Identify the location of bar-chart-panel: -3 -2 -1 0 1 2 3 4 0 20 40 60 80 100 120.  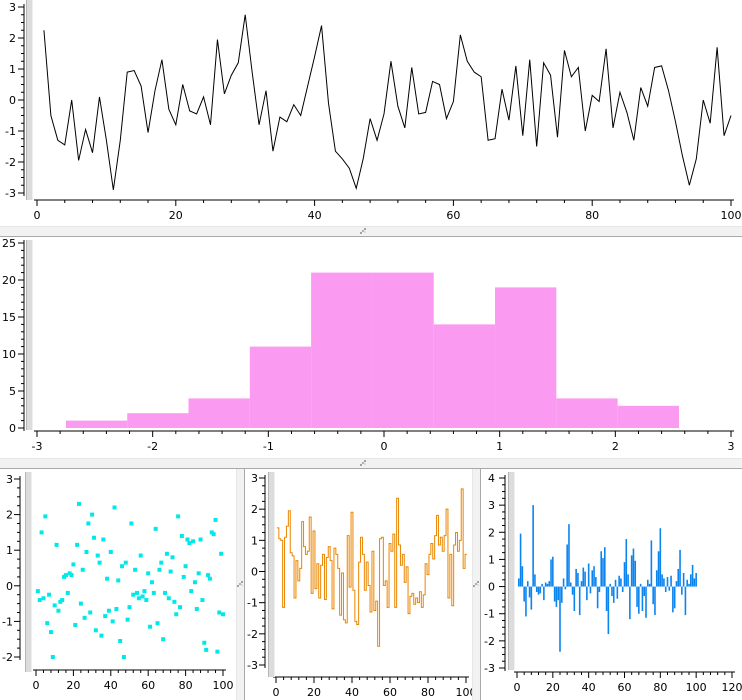
(611, 584).